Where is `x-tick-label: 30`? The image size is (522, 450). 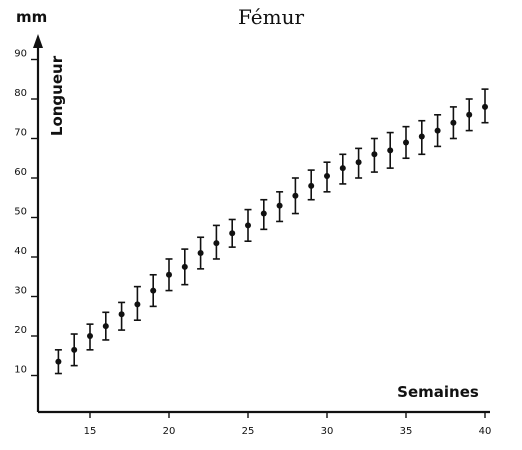
x-tick-label: 30 is located at coordinates (327, 431).